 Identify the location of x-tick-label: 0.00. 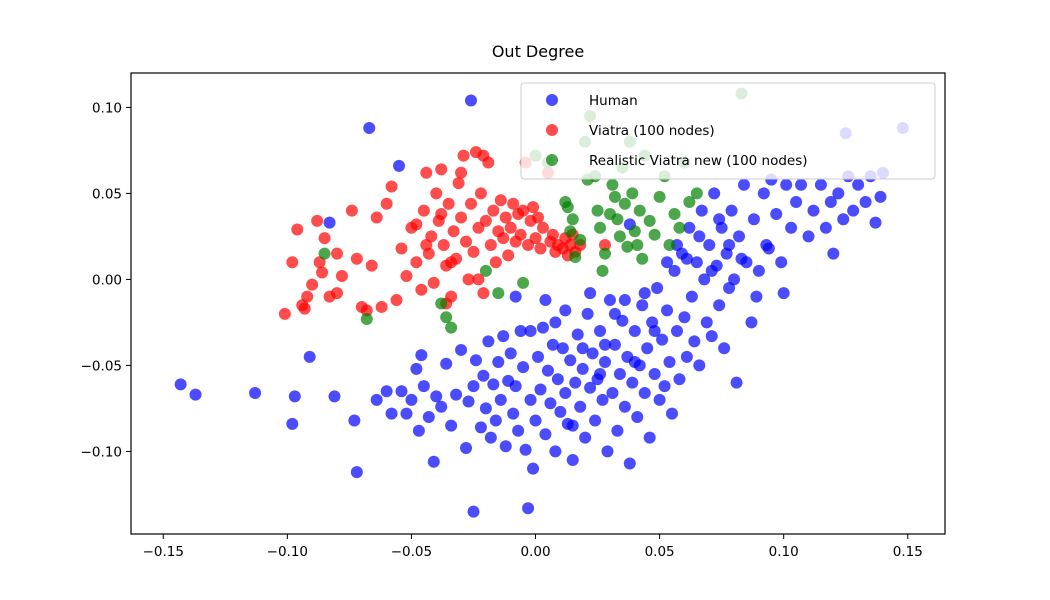
(535, 552).